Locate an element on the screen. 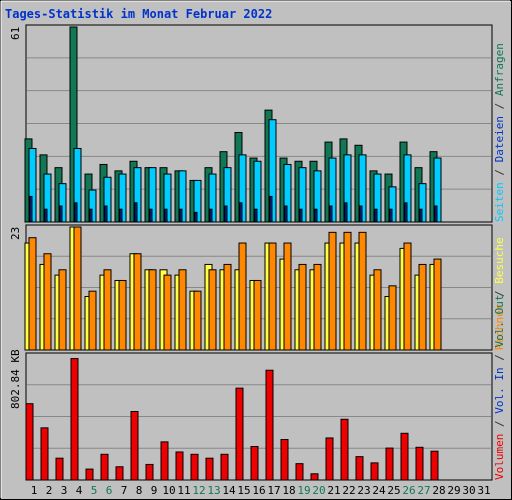  legend-middle: Rechner / Besuche is located at coordinates (499, 293).